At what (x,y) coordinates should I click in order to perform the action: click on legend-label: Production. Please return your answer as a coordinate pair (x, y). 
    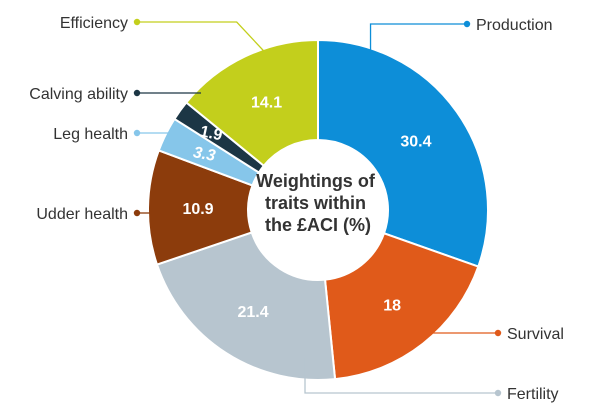
    Looking at the image, I should click on (514, 25).